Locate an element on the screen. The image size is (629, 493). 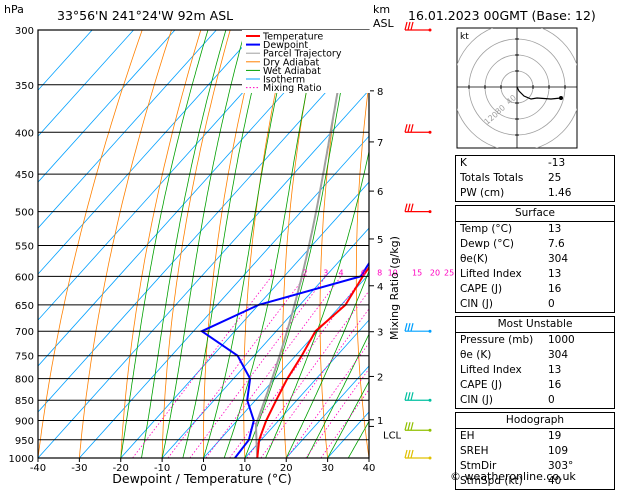
index-value: -13 is located at coordinates (557, 163).